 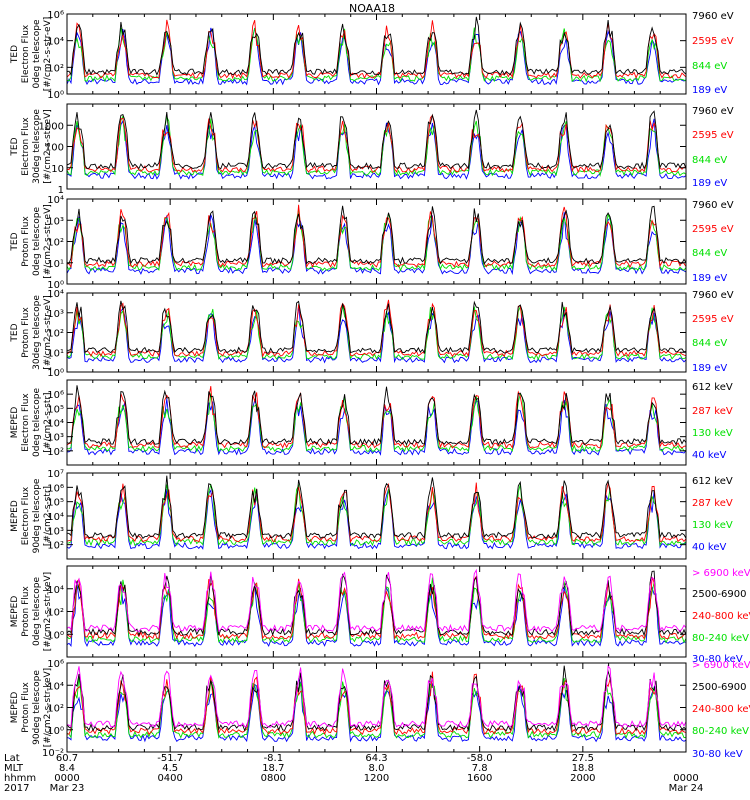 What do you see at coordinates (170, 758) in the screenshot?
I see `x-tick-lat: -51.7` at bounding box center [170, 758].